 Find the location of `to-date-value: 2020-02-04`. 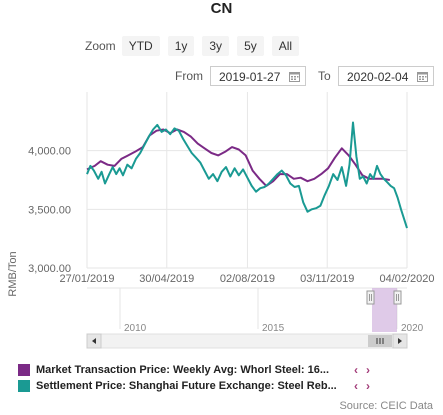

to-date-value: 2020-02-04 is located at coordinates (378, 77).